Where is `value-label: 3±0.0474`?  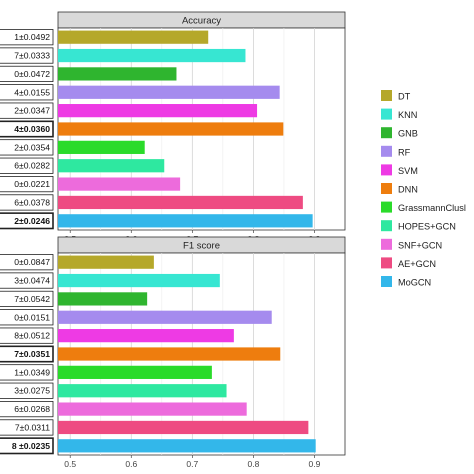
value-label: 3±0.0474 is located at coordinates (32, 281).